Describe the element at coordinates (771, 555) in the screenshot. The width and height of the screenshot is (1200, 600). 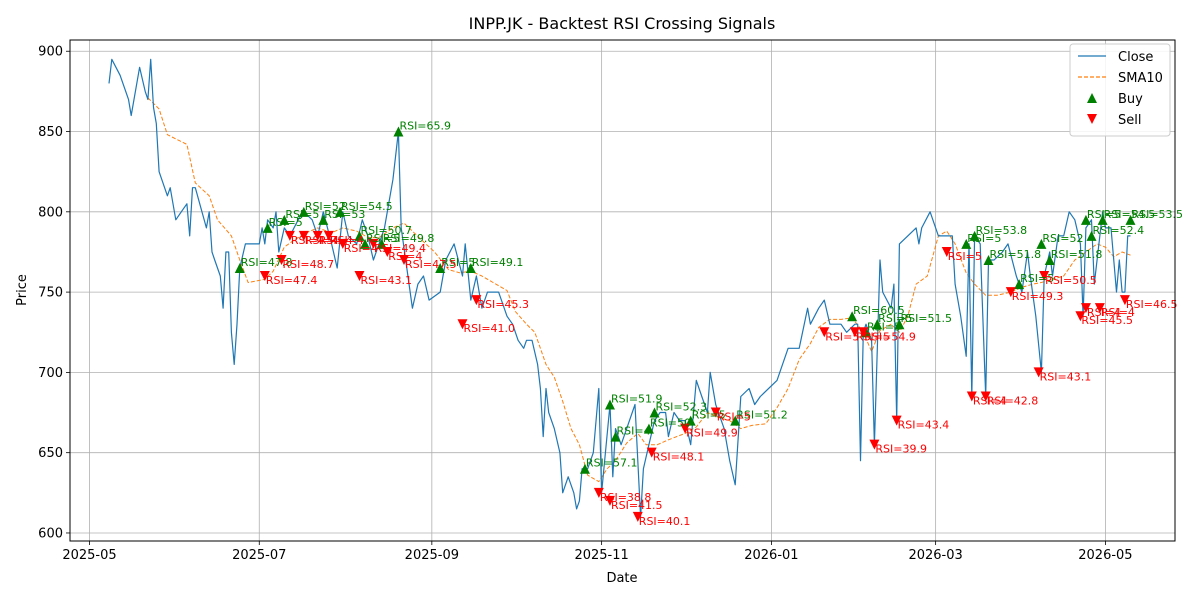
I see `x-tick-label: 2026-01` at that location.